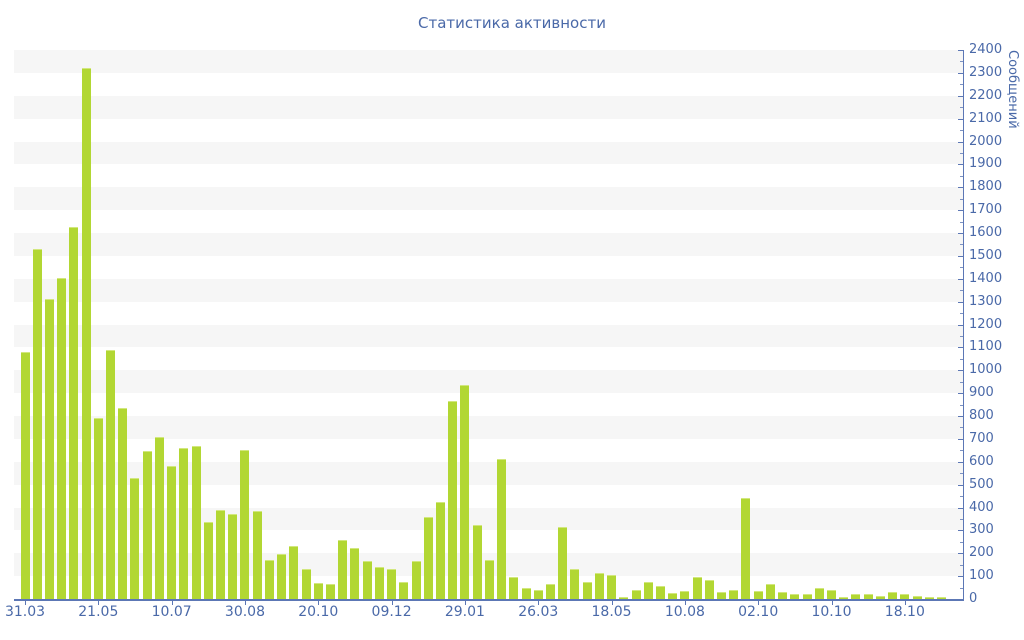 This screenshot has height=640, width=1024. I want to click on y-tick-label: 1000, so click(986, 370).